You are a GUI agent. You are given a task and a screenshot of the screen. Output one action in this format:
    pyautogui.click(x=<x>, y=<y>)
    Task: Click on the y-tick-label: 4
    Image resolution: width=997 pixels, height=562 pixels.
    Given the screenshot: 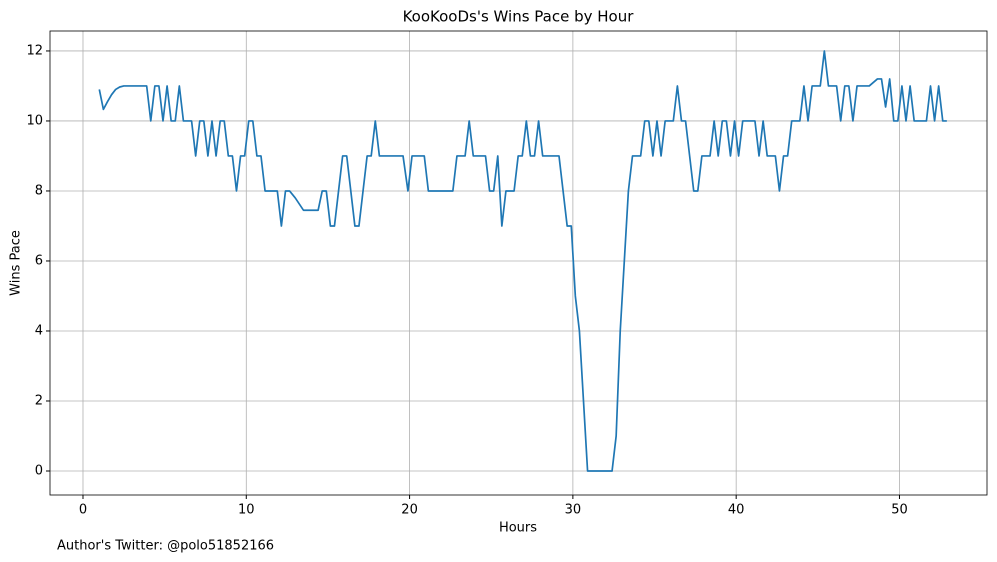 What is the action you would take?
    pyautogui.click(x=39, y=330)
    